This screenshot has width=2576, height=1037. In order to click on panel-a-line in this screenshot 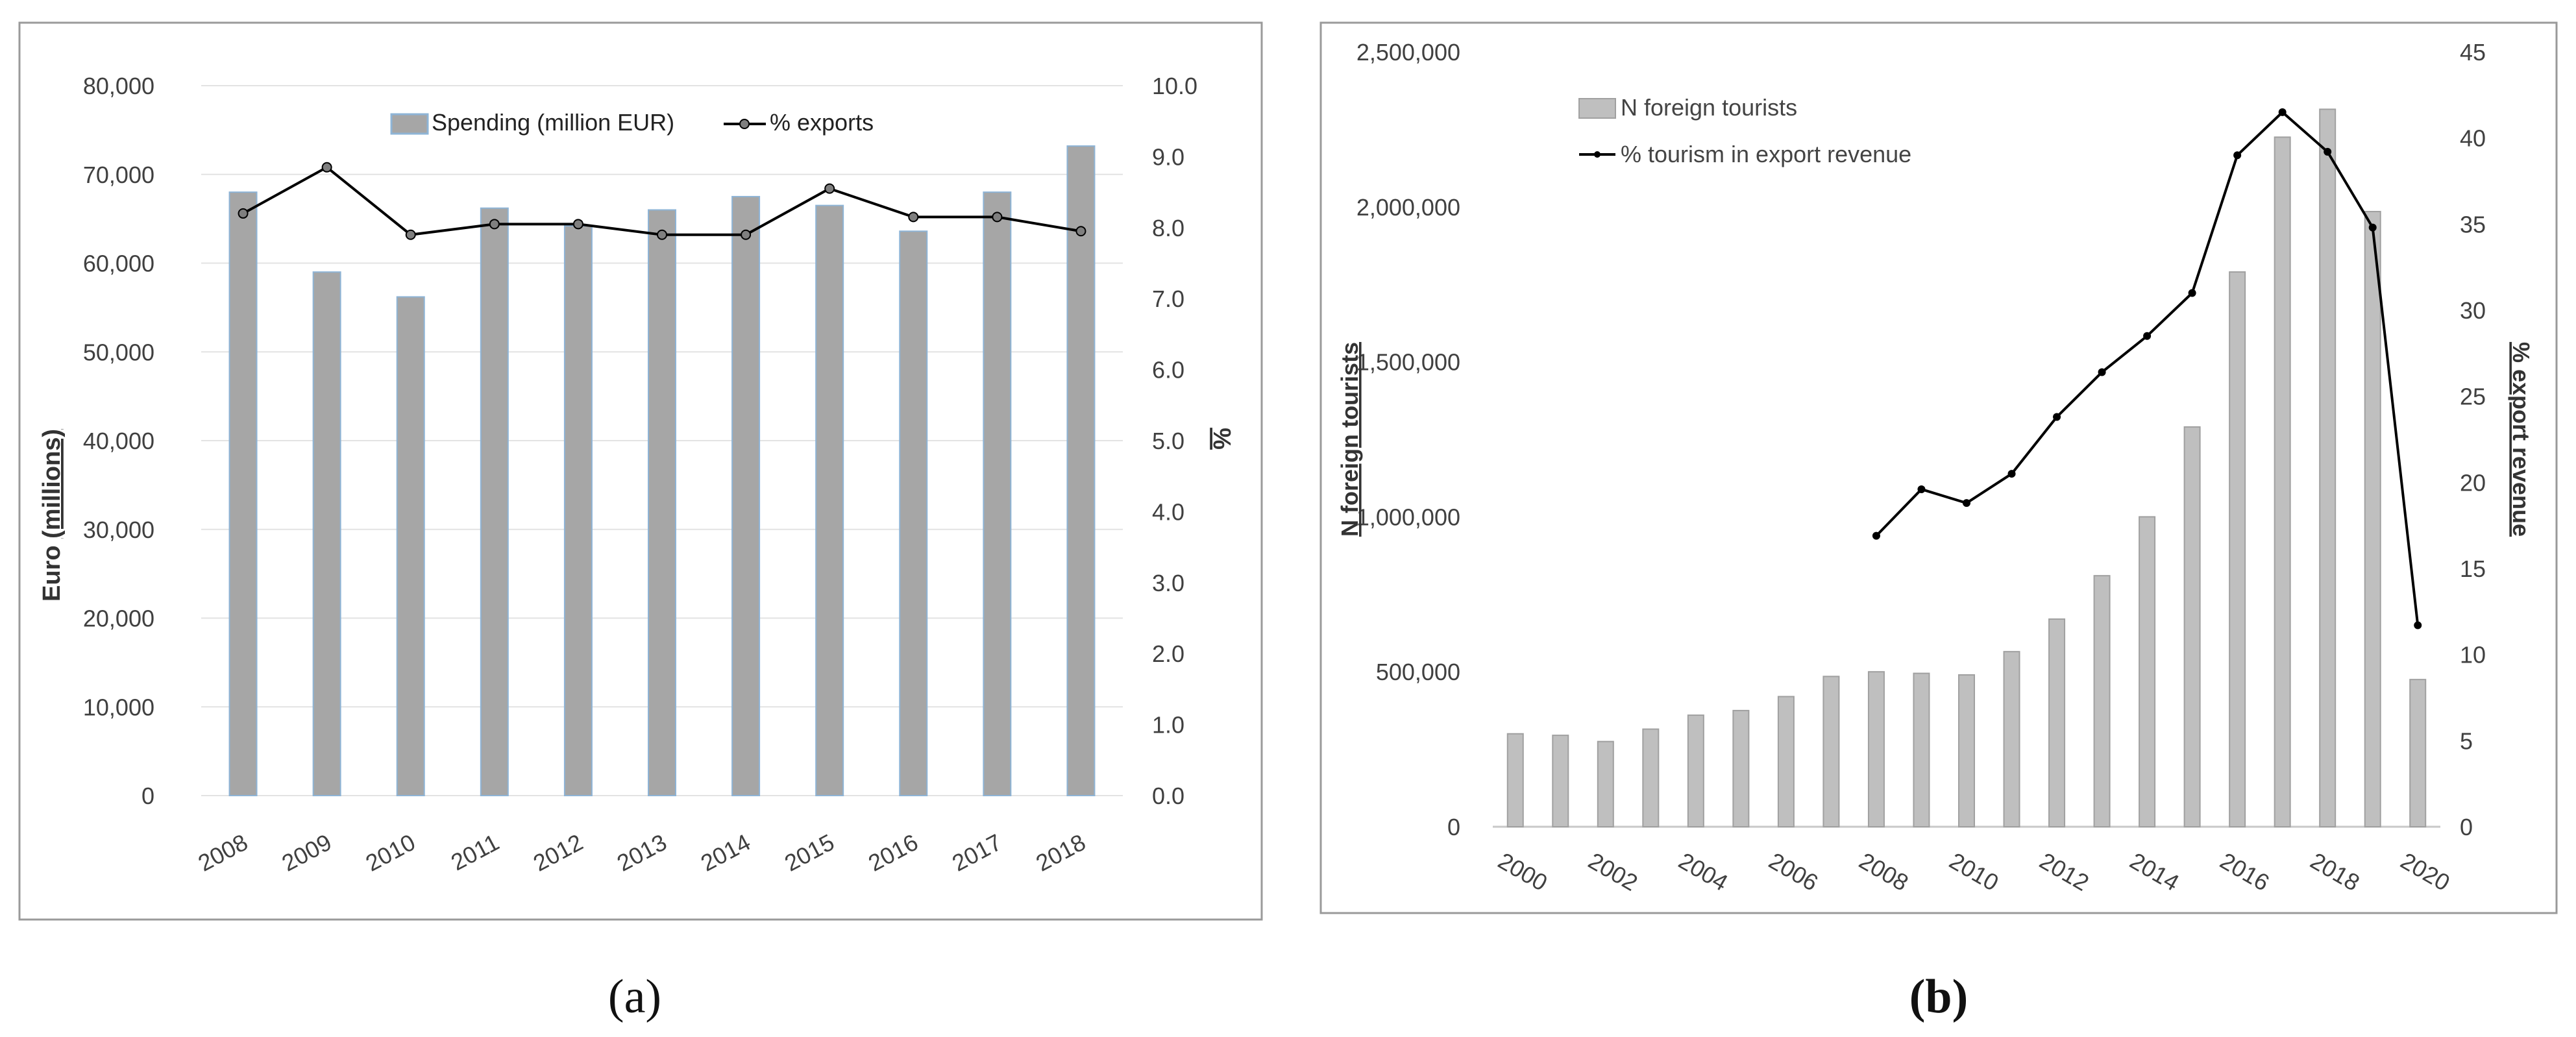, I will do `click(662, 201)`.